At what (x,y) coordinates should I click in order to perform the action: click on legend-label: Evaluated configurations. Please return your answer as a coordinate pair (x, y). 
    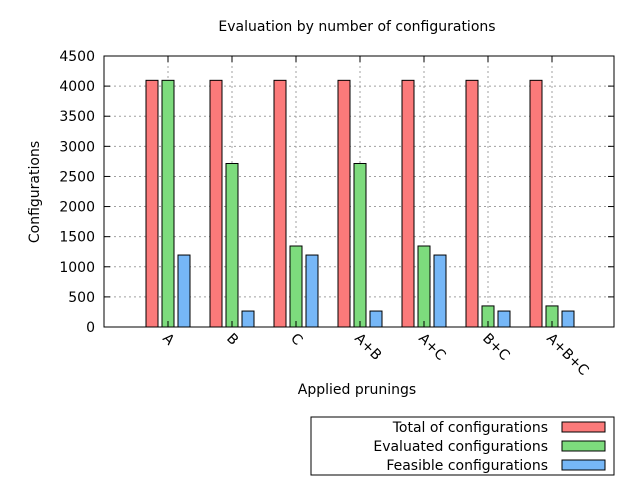
    Looking at the image, I should click on (460, 447).